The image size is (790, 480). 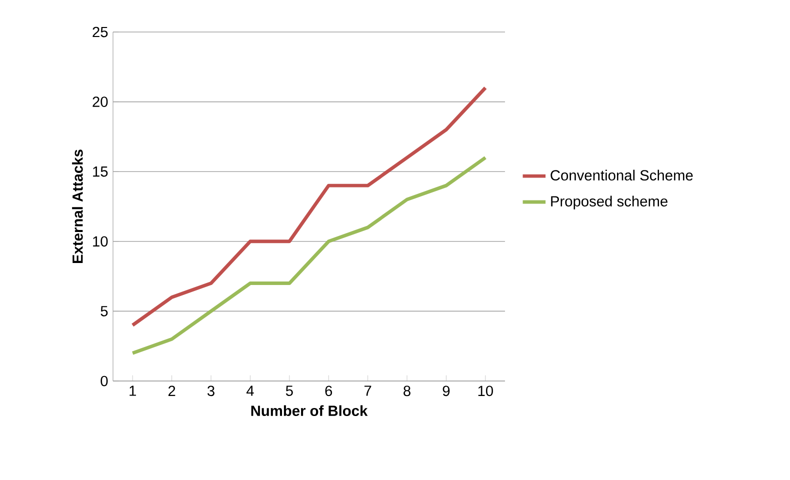 What do you see at coordinates (328, 391) in the screenshot?
I see `x-tick-label: 6` at bounding box center [328, 391].